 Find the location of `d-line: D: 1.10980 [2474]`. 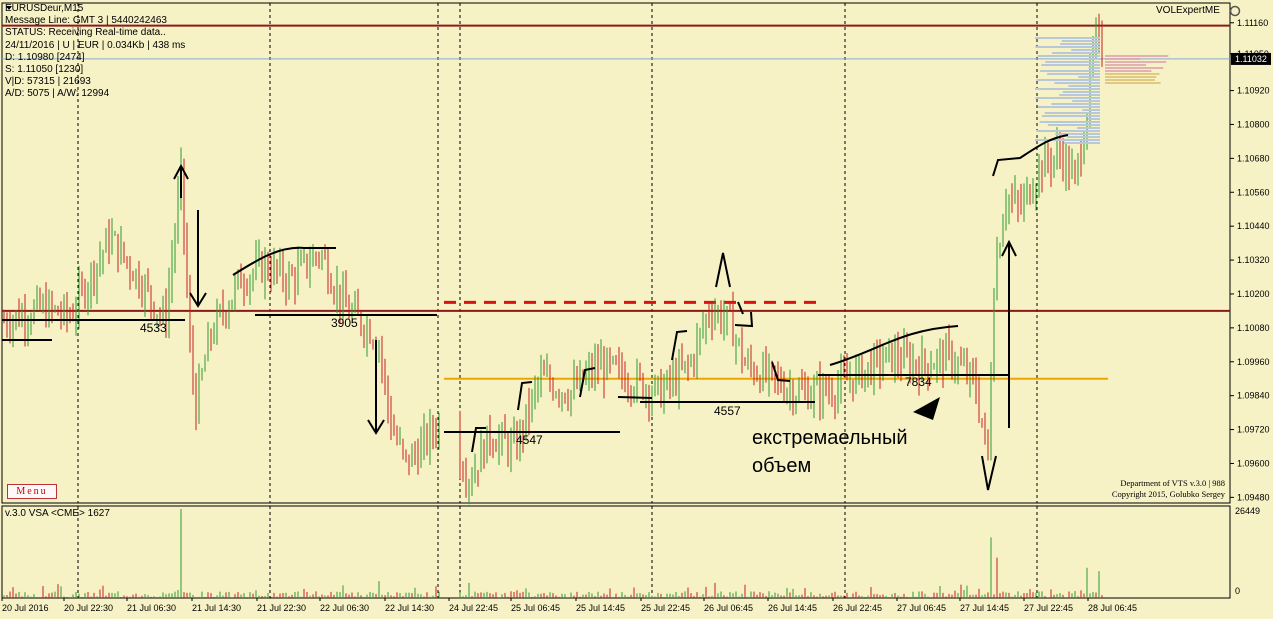

d-line: D: 1.10980 [2474] is located at coordinates (45, 57).